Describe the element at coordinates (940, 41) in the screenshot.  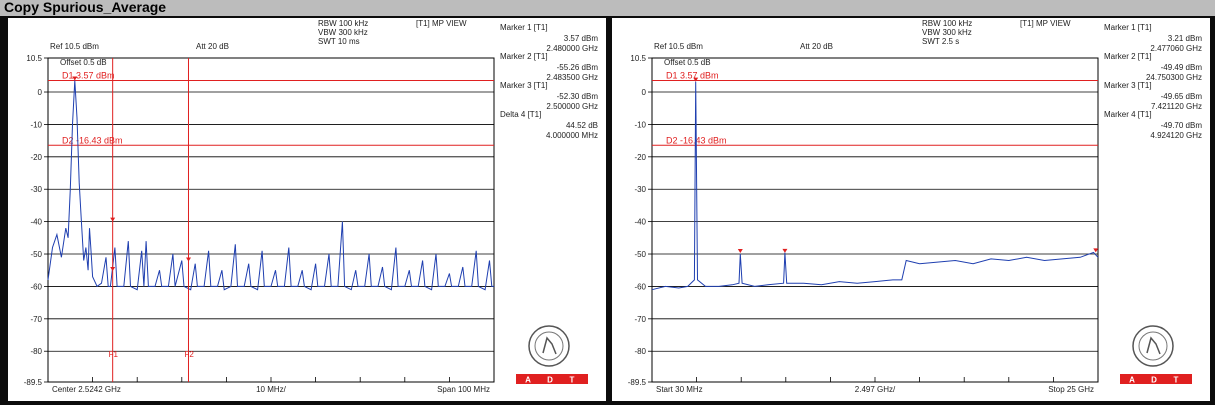
I see `sweep-time-label: SWT 2.5 s` at that location.